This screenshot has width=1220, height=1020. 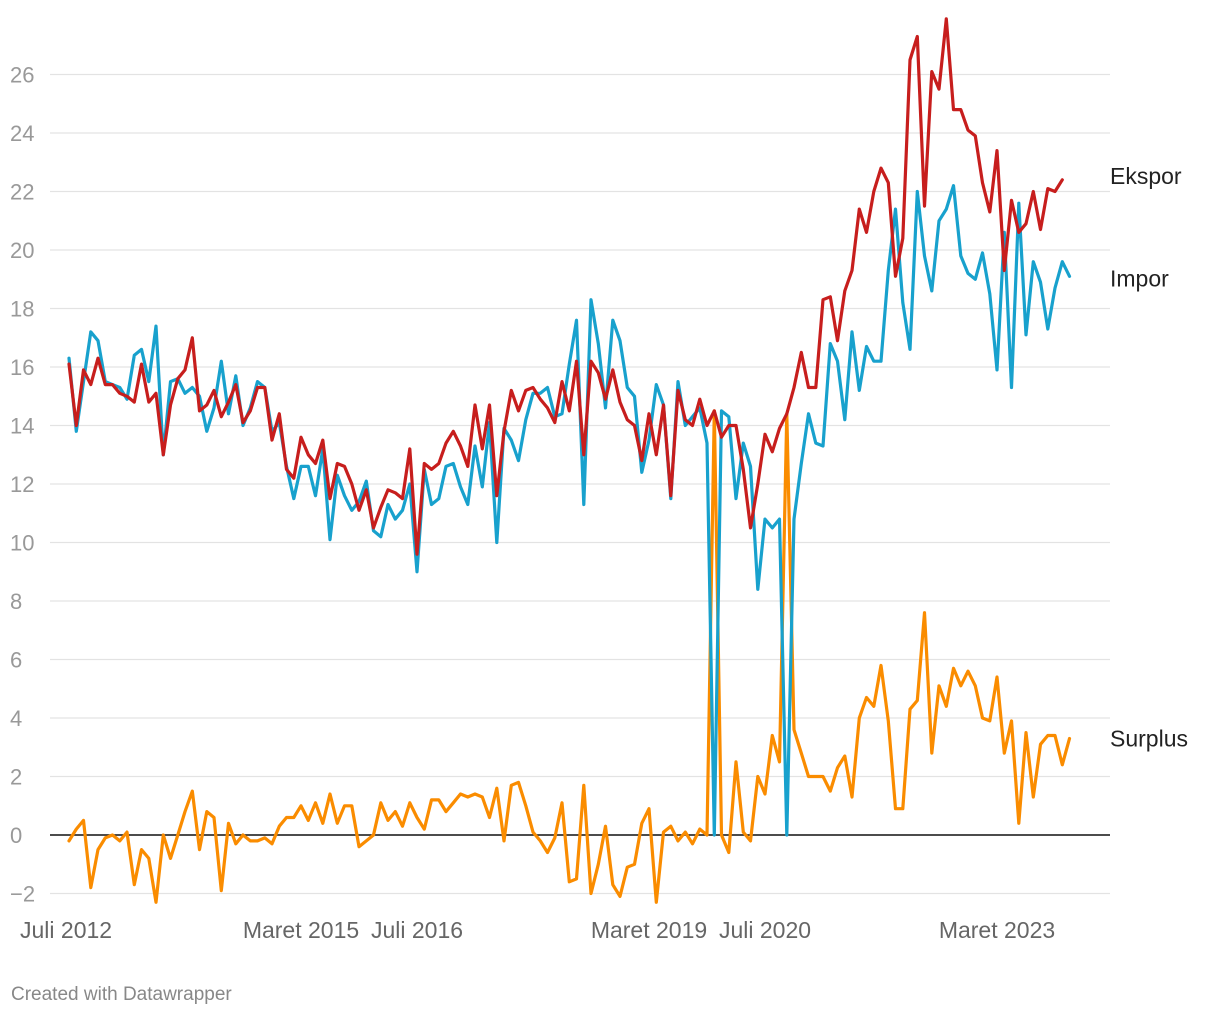 I want to click on x-tick-label: Maret 2015, so click(x=301, y=930).